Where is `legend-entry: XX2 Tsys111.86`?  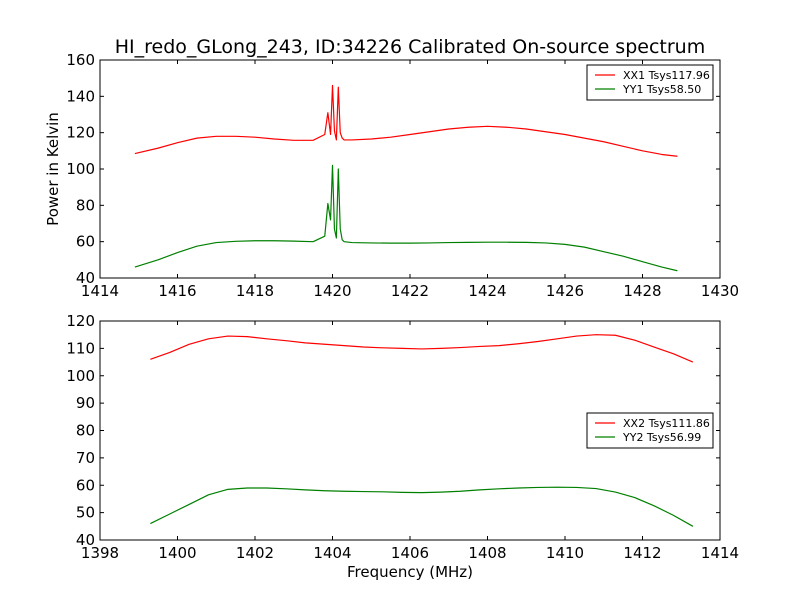
legend-entry: XX2 Tsys111.86 is located at coordinates (666, 423).